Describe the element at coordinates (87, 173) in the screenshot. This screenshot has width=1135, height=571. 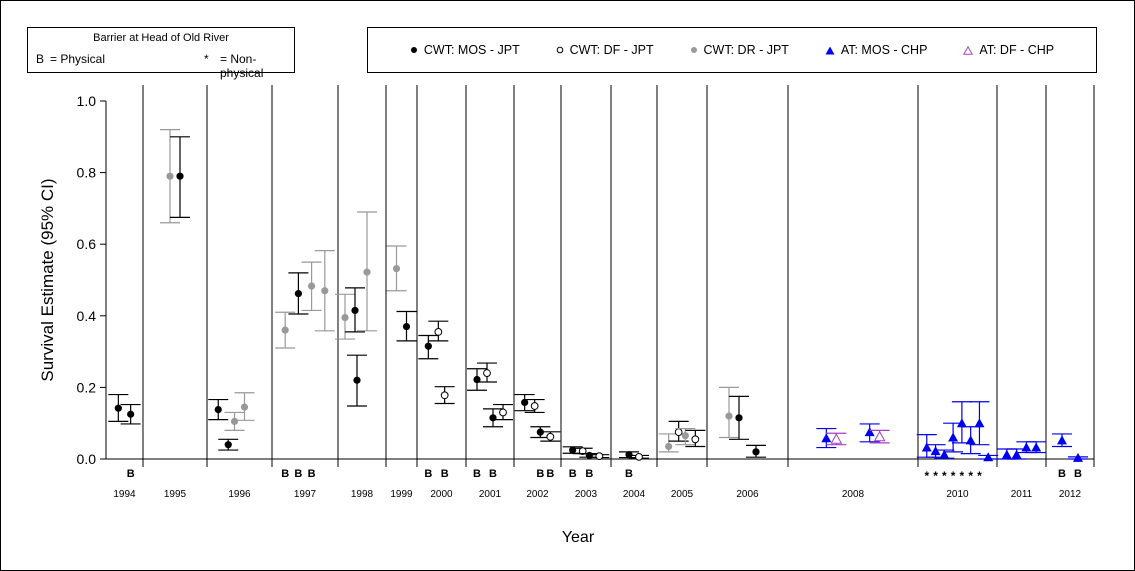
I see `y-tick-label: 0.8` at that location.